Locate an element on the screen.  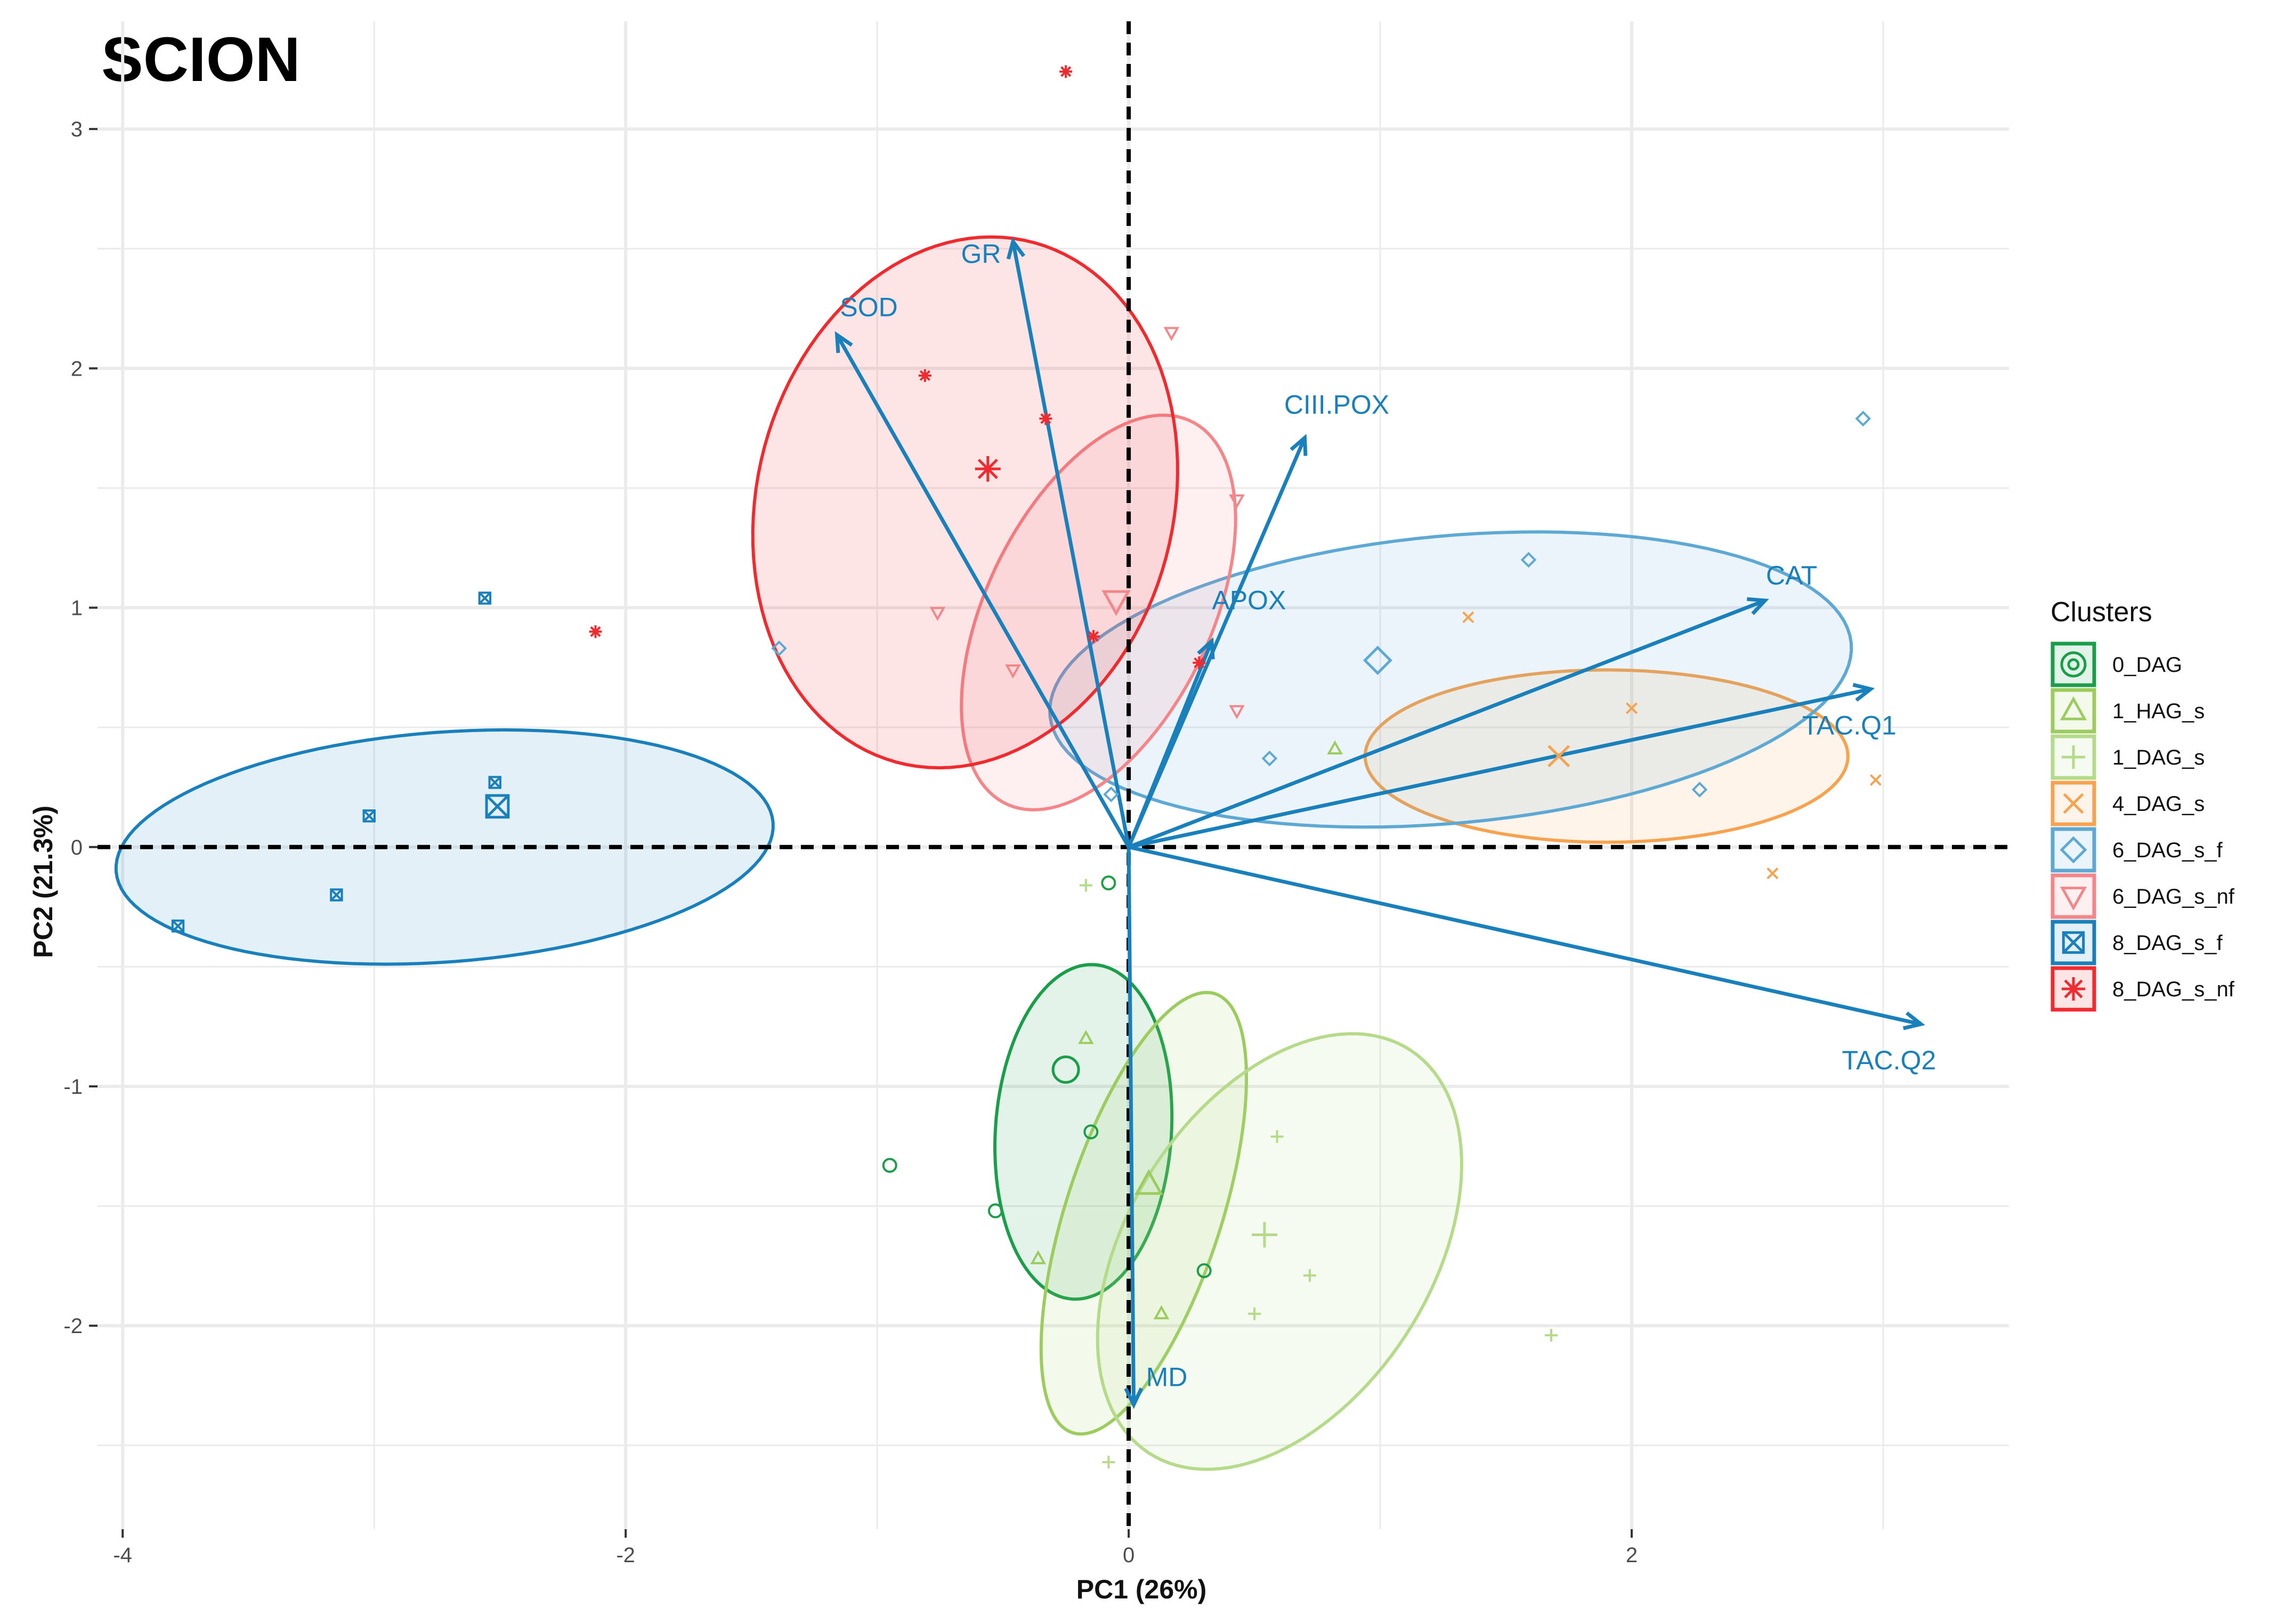
legend-label: 1_HAG_s is located at coordinates (2158, 711).